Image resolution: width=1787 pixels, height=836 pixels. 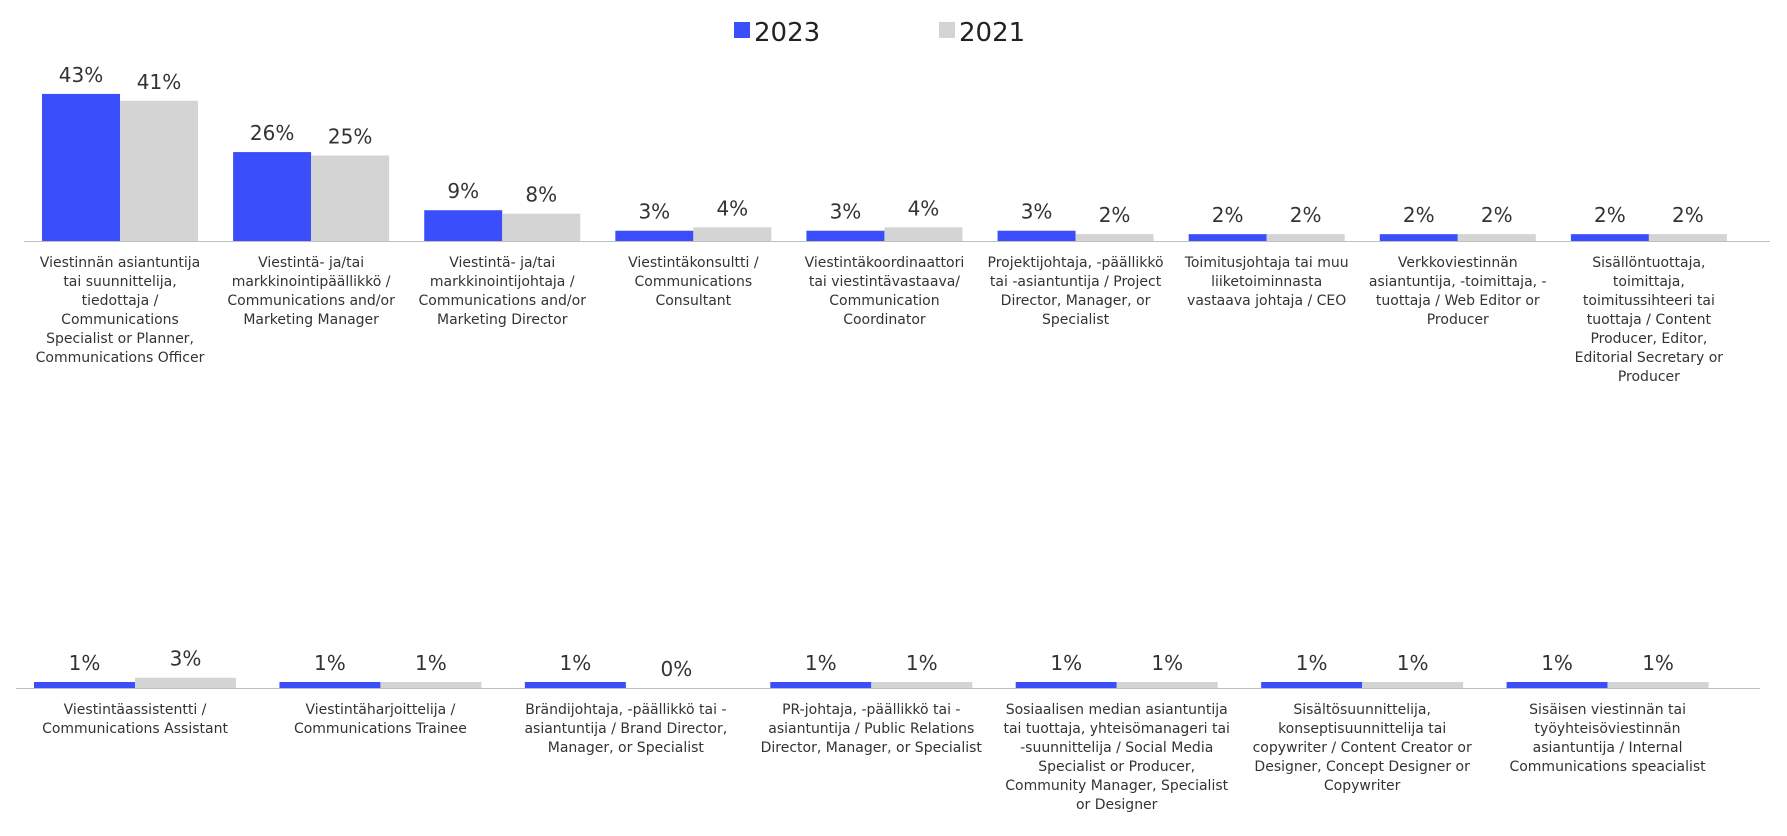 What do you see at coordinates (463, 191) in the screenshot?
I see `data-label-2023: 9%` at bounding box center [463, 191].